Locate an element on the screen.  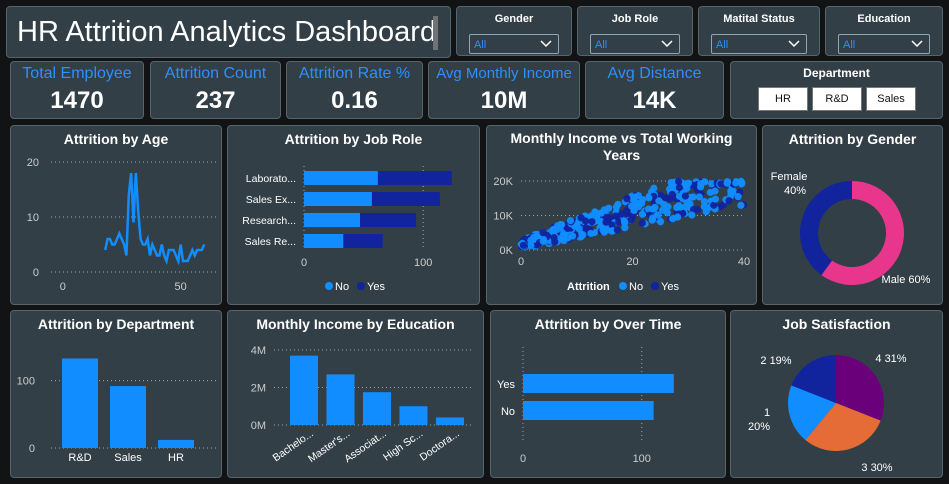
gender-slicer: Gender All is located at coordinates (514, 31).